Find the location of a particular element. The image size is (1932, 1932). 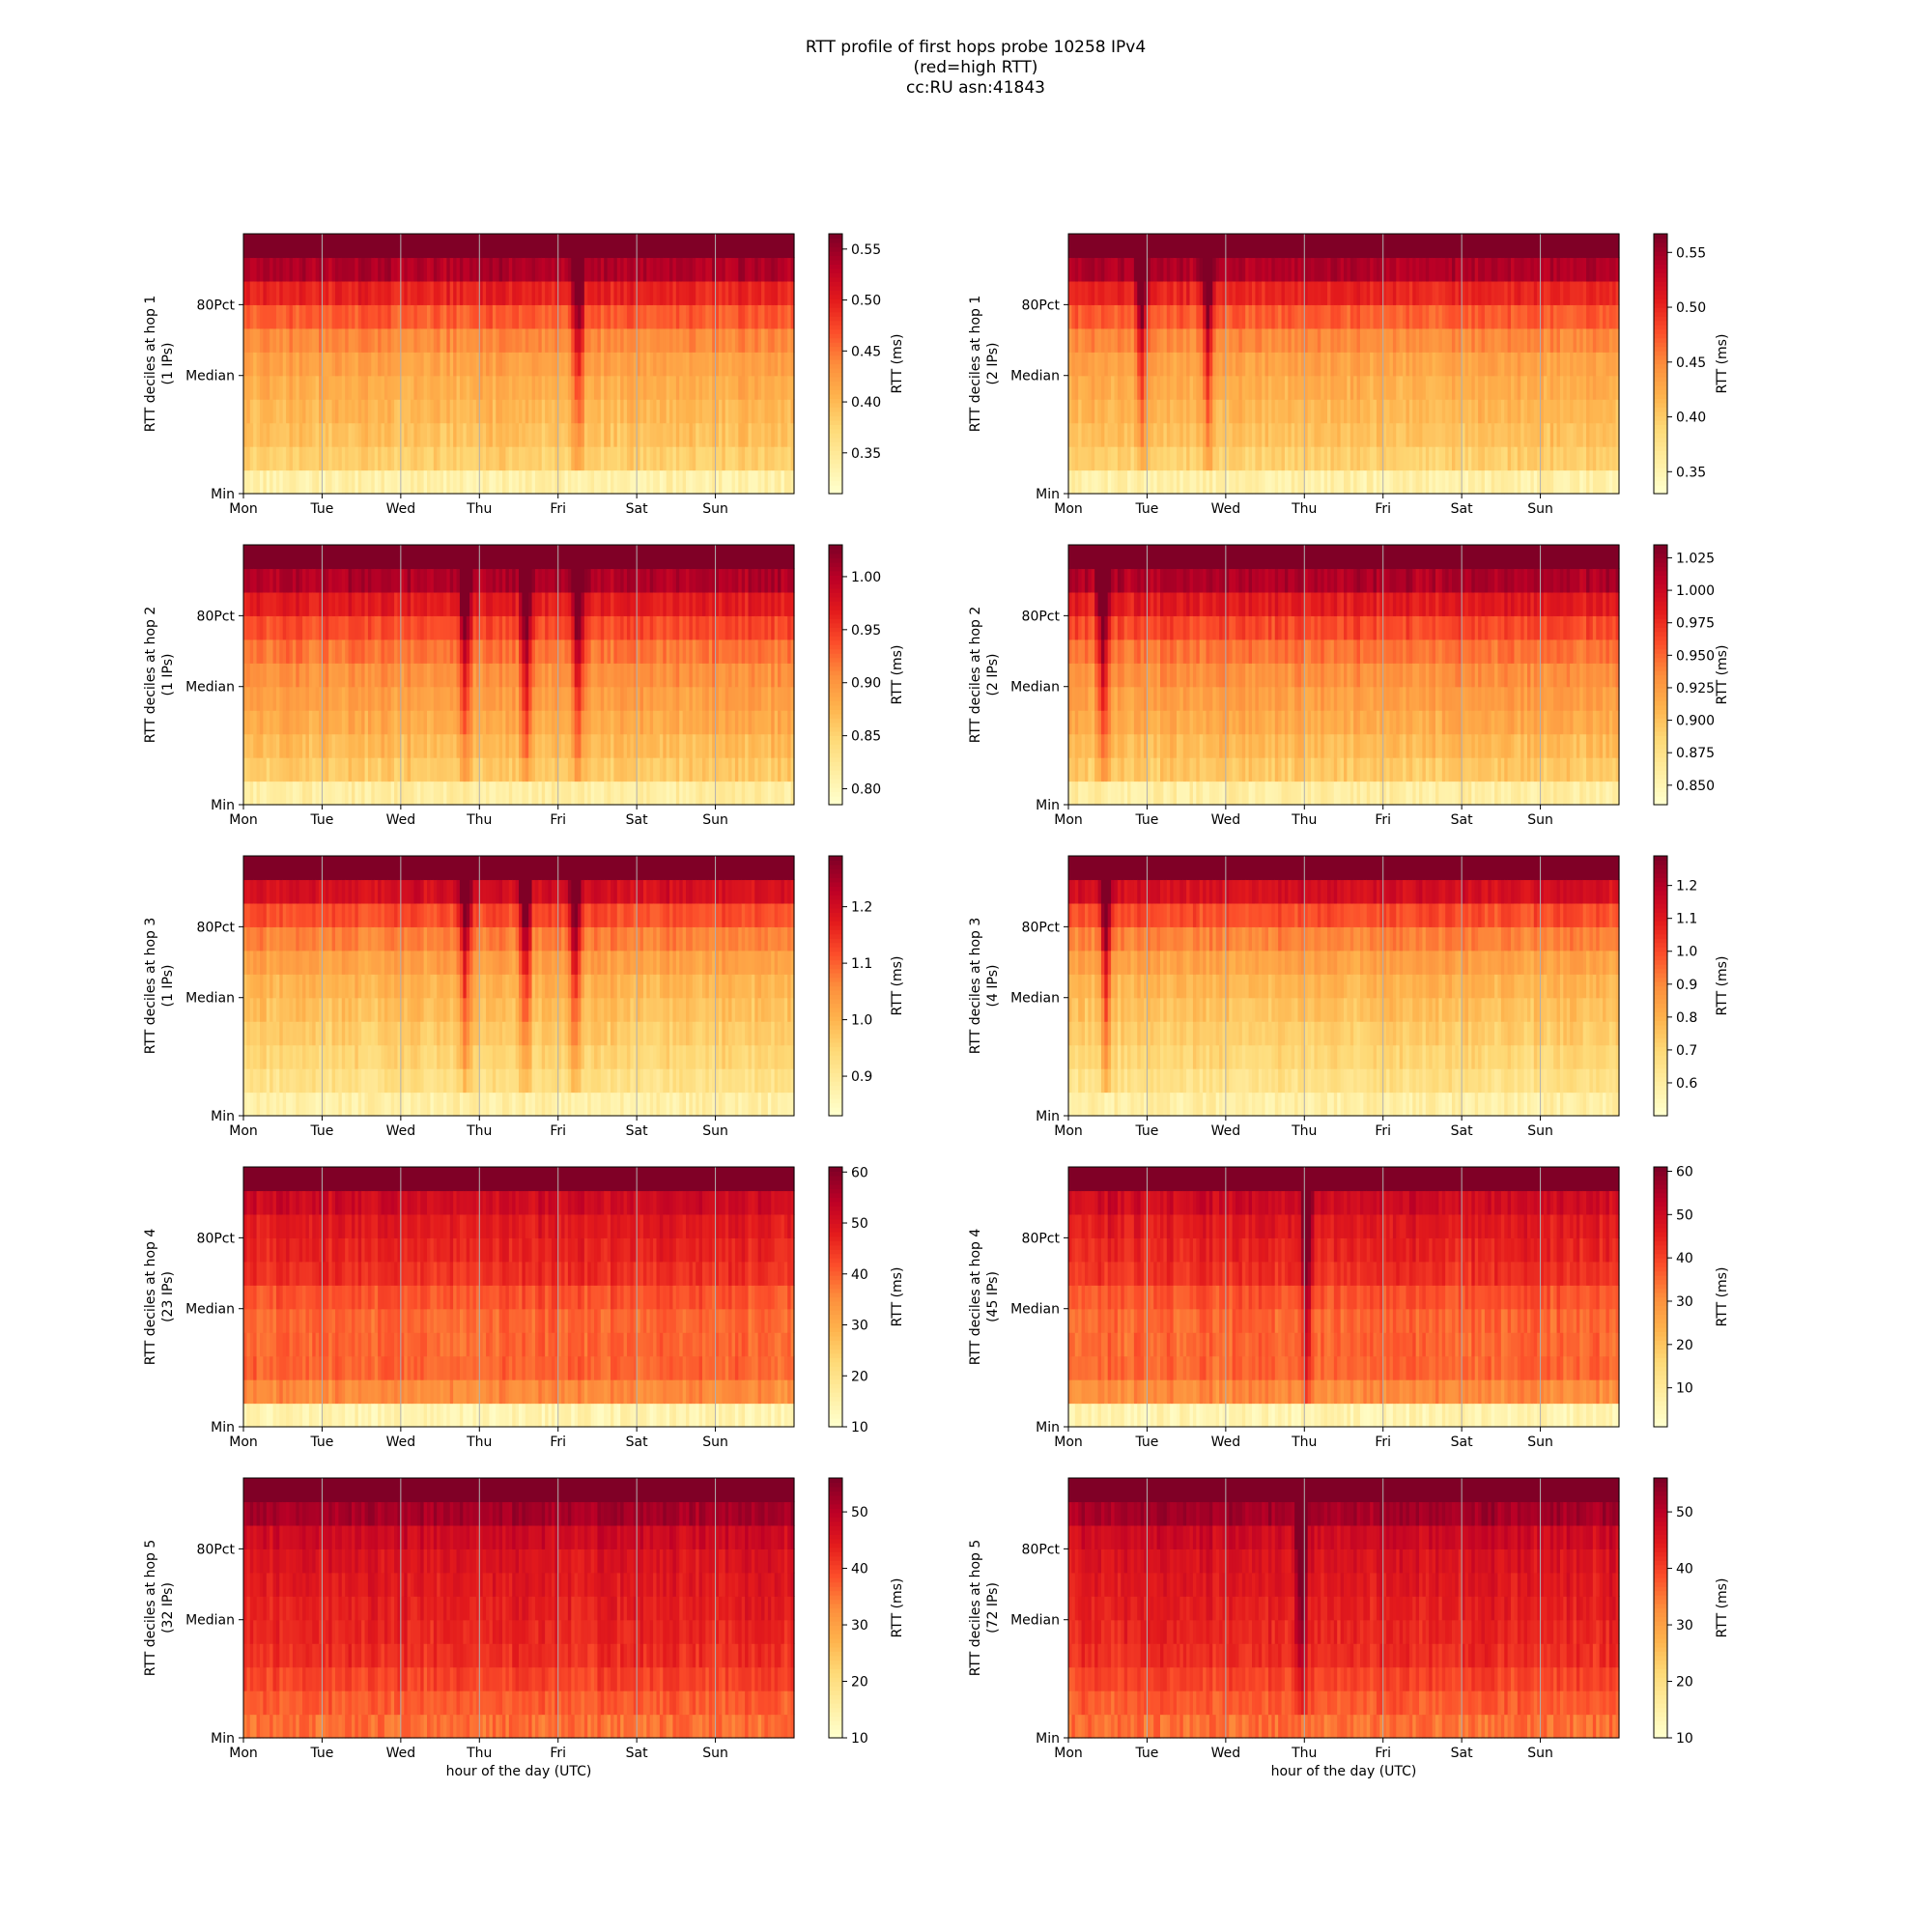

x-tick-label: Wed is located at coordinates (401, 509).